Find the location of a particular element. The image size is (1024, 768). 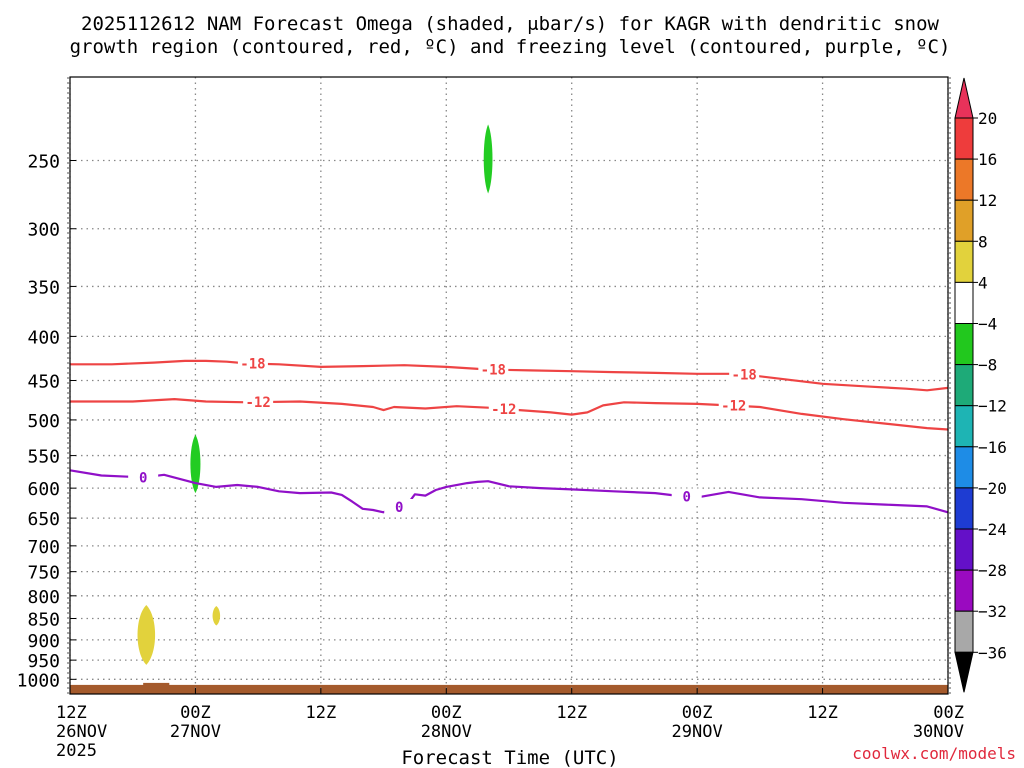

dgz_minus12-label-1: -12 is located at coordinates (503, 410).